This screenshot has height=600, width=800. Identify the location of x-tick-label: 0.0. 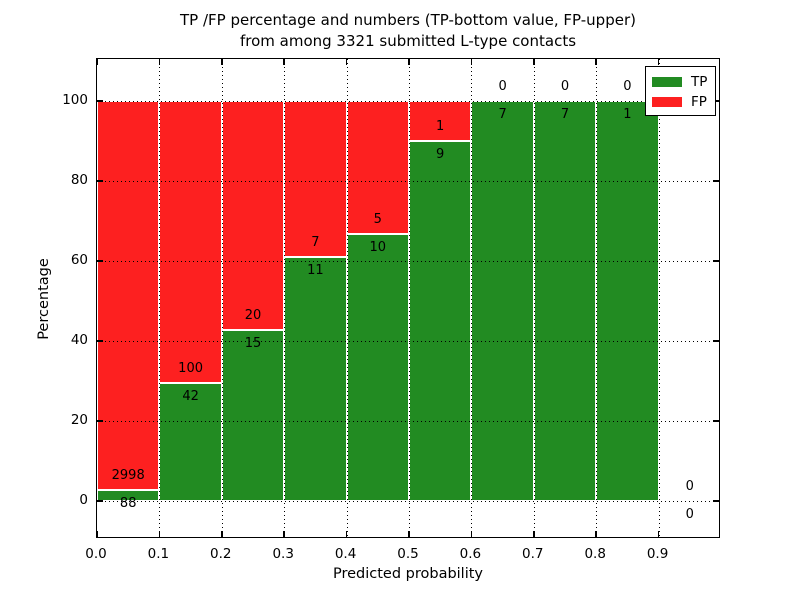
(96, 554).